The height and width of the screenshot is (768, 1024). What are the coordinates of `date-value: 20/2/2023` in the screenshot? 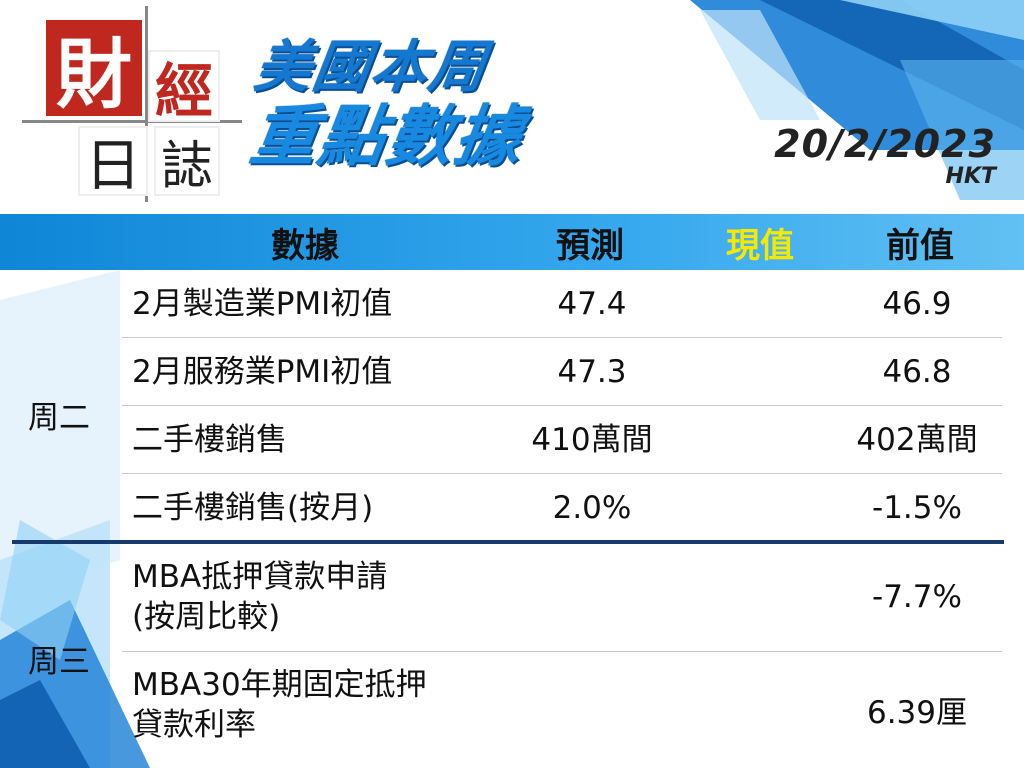 It's located at (885, 144).